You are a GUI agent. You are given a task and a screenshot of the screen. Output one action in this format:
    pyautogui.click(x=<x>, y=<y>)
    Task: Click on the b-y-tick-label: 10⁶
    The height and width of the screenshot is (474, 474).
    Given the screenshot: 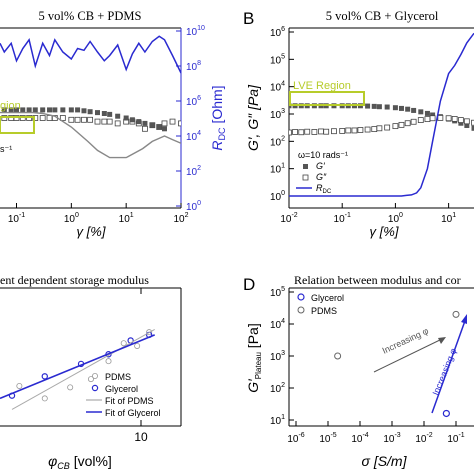 What is the action you would take?
    pyautogui.click(x=277, y=32)
    